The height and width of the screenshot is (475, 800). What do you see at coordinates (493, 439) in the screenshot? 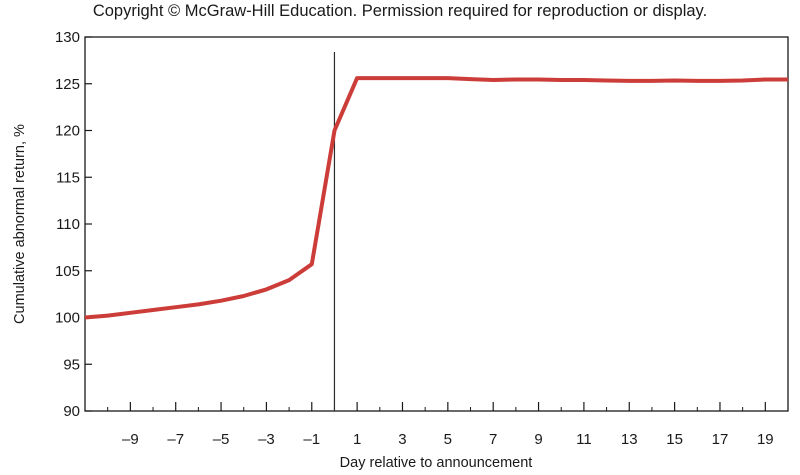
I see `x-tick-label: 7` at bounding box center [493, 439].